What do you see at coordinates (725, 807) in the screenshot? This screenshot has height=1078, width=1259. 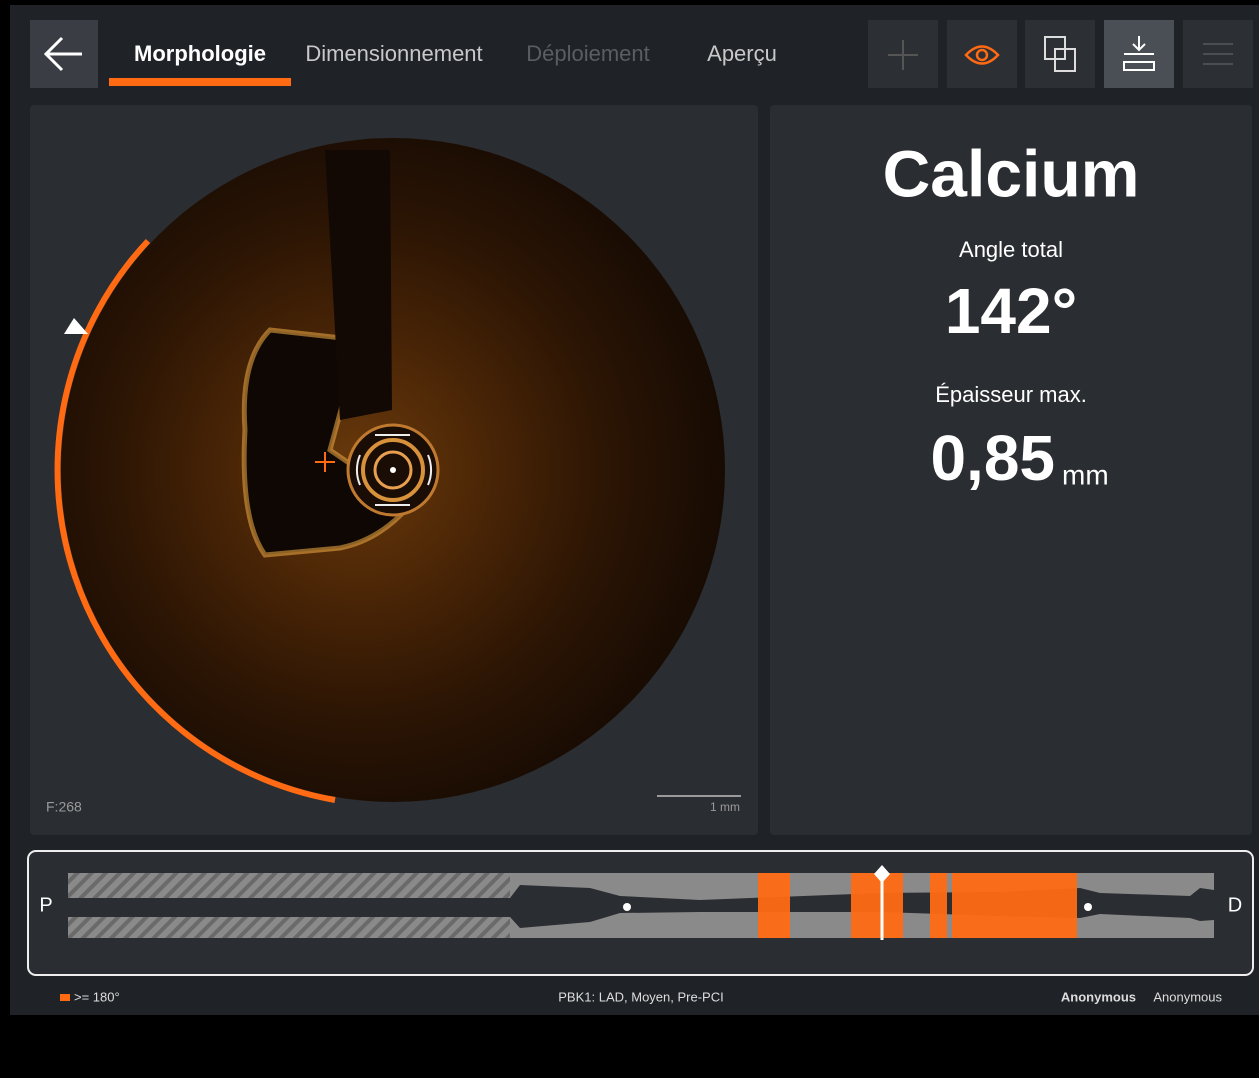 I see `scale-label: 1 mm` at bounding box center [725, 807].